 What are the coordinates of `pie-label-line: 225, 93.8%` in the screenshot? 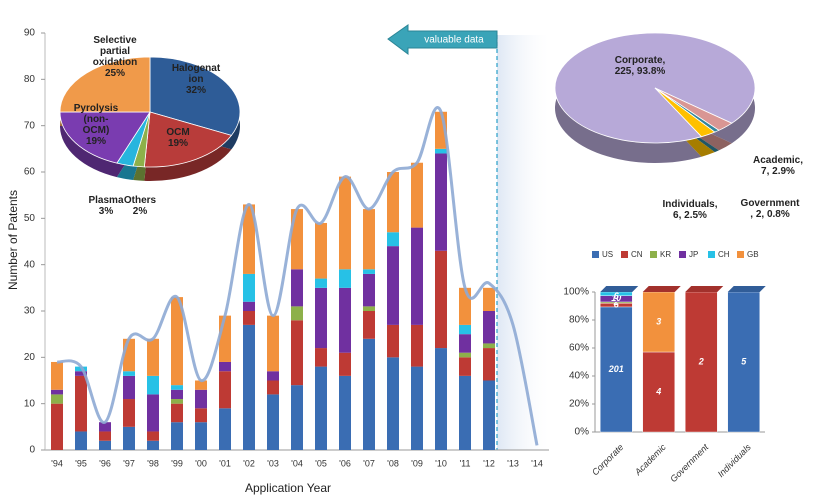 It's located at (640, 71).